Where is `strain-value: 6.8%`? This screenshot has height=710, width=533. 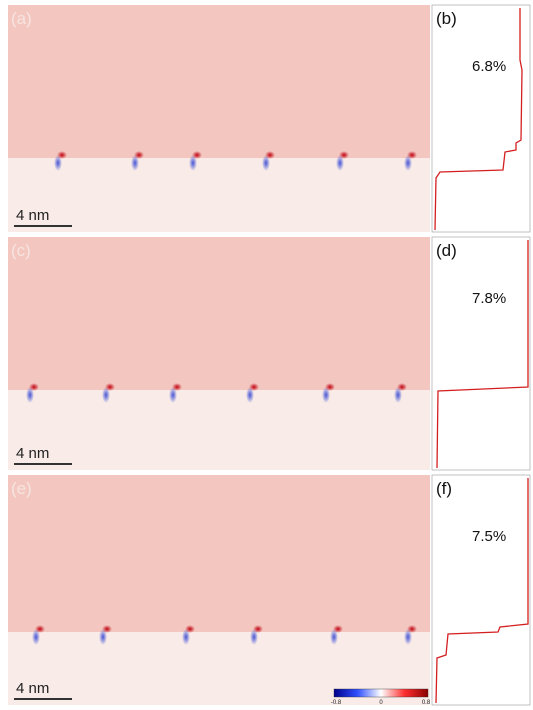 strain-value: 6.8% is located at coordinates (489, 66).